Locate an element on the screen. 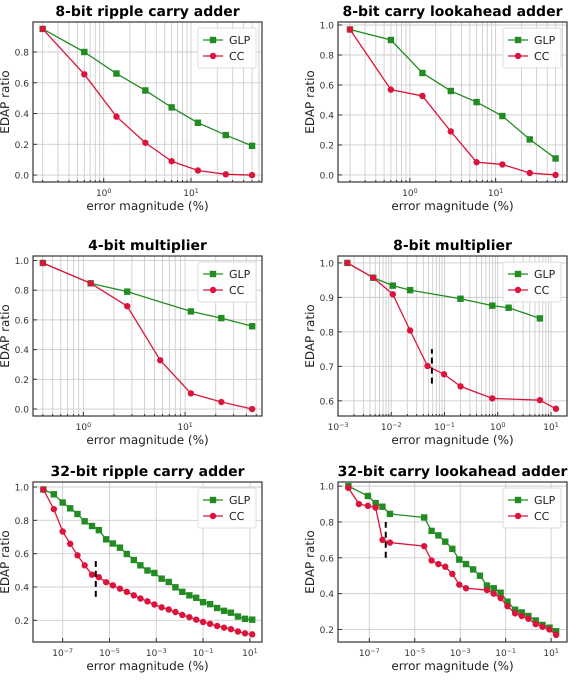  y-tick-label: 0.7 is located at coordinates (327, 367).